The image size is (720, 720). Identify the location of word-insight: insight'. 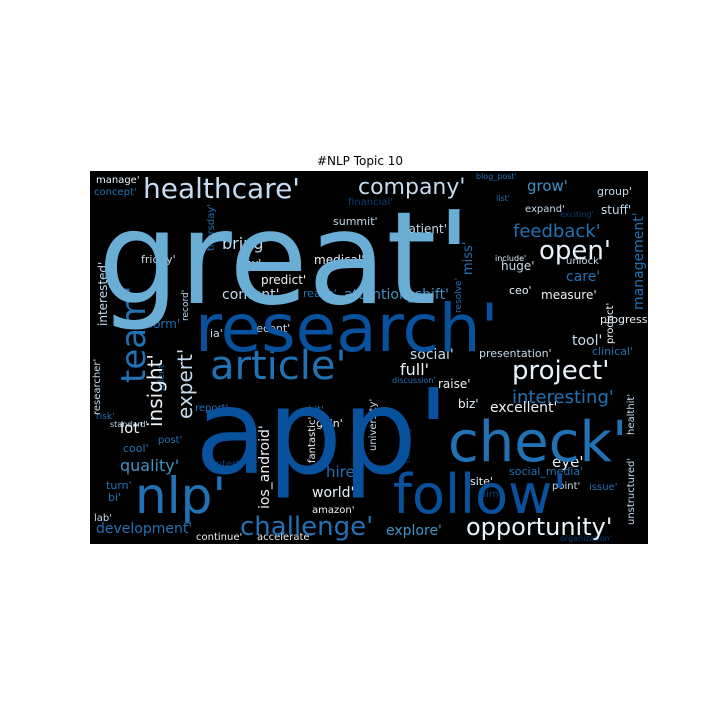
(155, 390).